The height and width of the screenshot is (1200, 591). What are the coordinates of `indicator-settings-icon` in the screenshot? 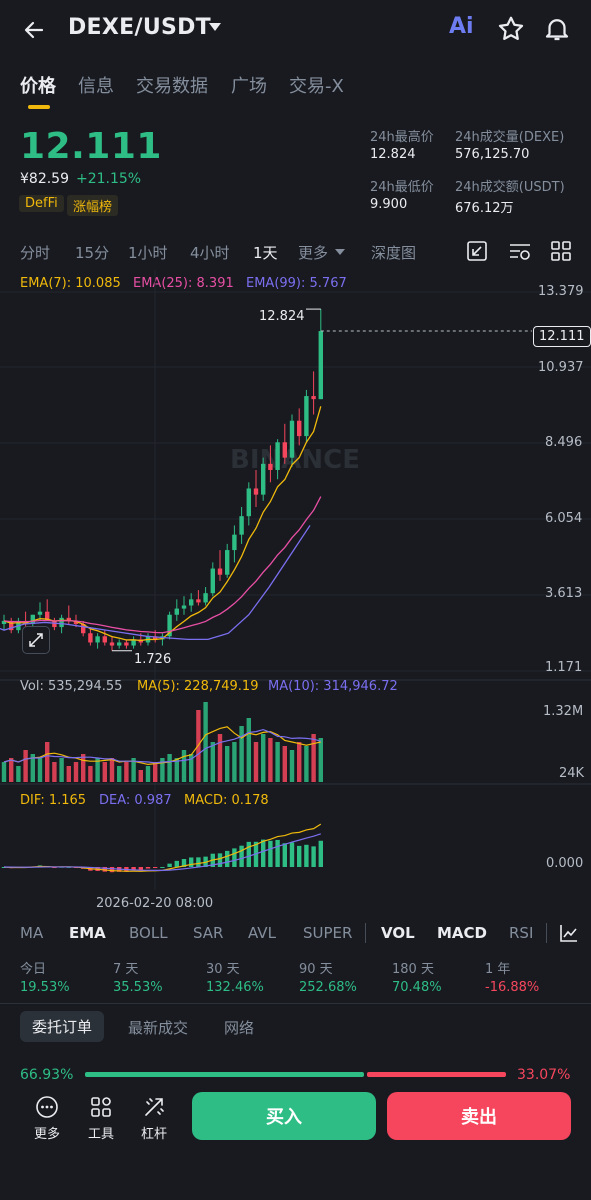 It's located at (520, 251).